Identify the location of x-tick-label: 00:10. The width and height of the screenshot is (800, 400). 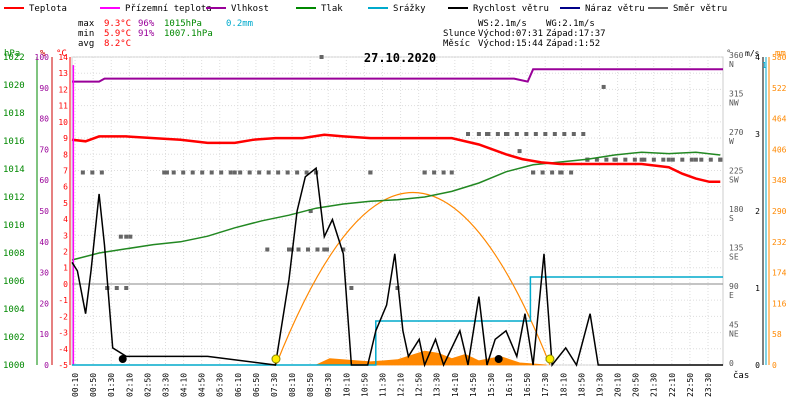
(75, 385).